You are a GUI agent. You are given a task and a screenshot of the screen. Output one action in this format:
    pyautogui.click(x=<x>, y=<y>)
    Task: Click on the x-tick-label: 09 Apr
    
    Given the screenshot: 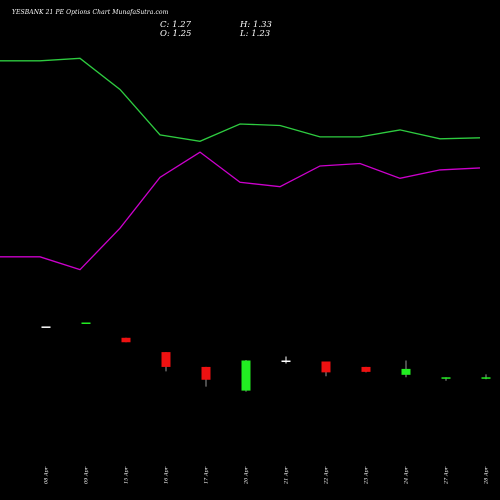 What is the action you would take?
    pyautogui.click(x=87, y=475)
    